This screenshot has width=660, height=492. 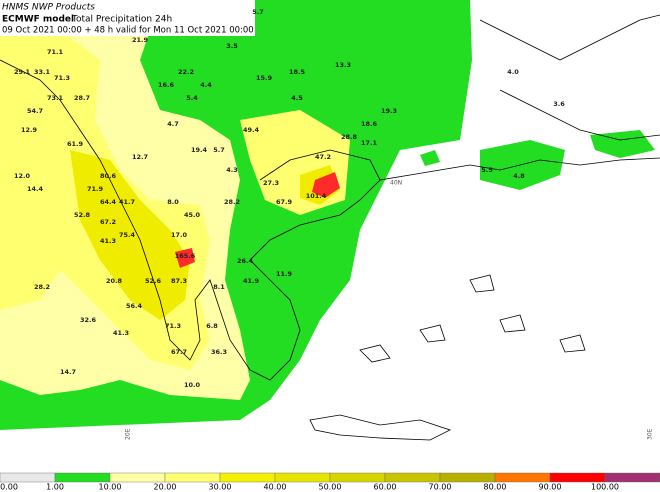 I want to click on value-label: 87.3, so click(x=179, y=281).